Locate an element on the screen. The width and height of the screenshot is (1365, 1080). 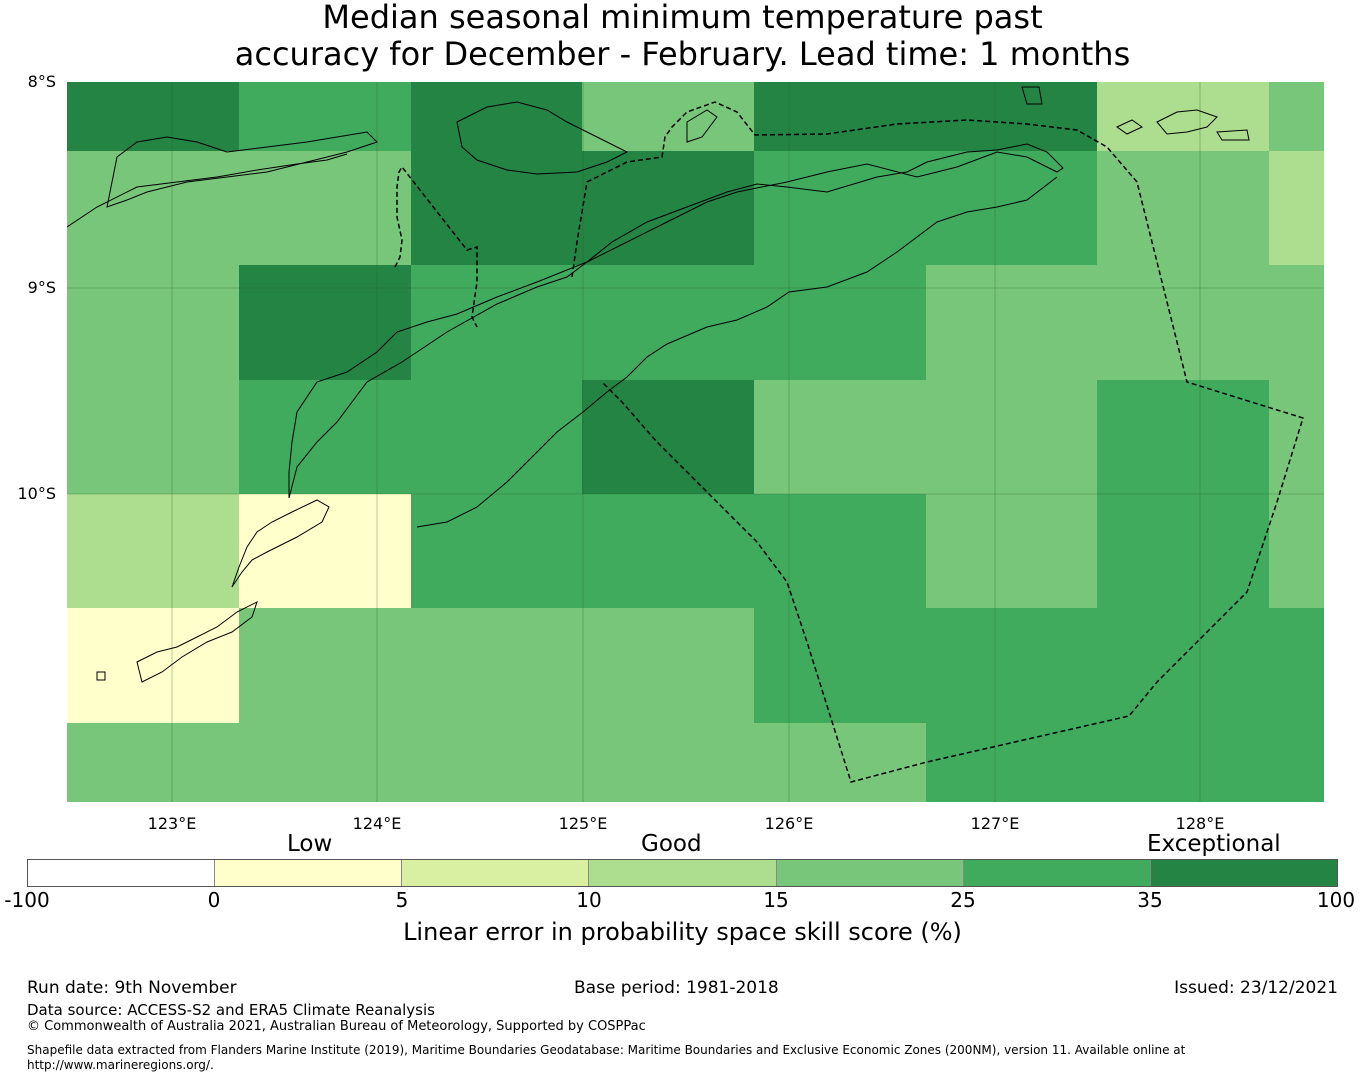
colorbar-tick: 0 is located at coordinates (214, 900).